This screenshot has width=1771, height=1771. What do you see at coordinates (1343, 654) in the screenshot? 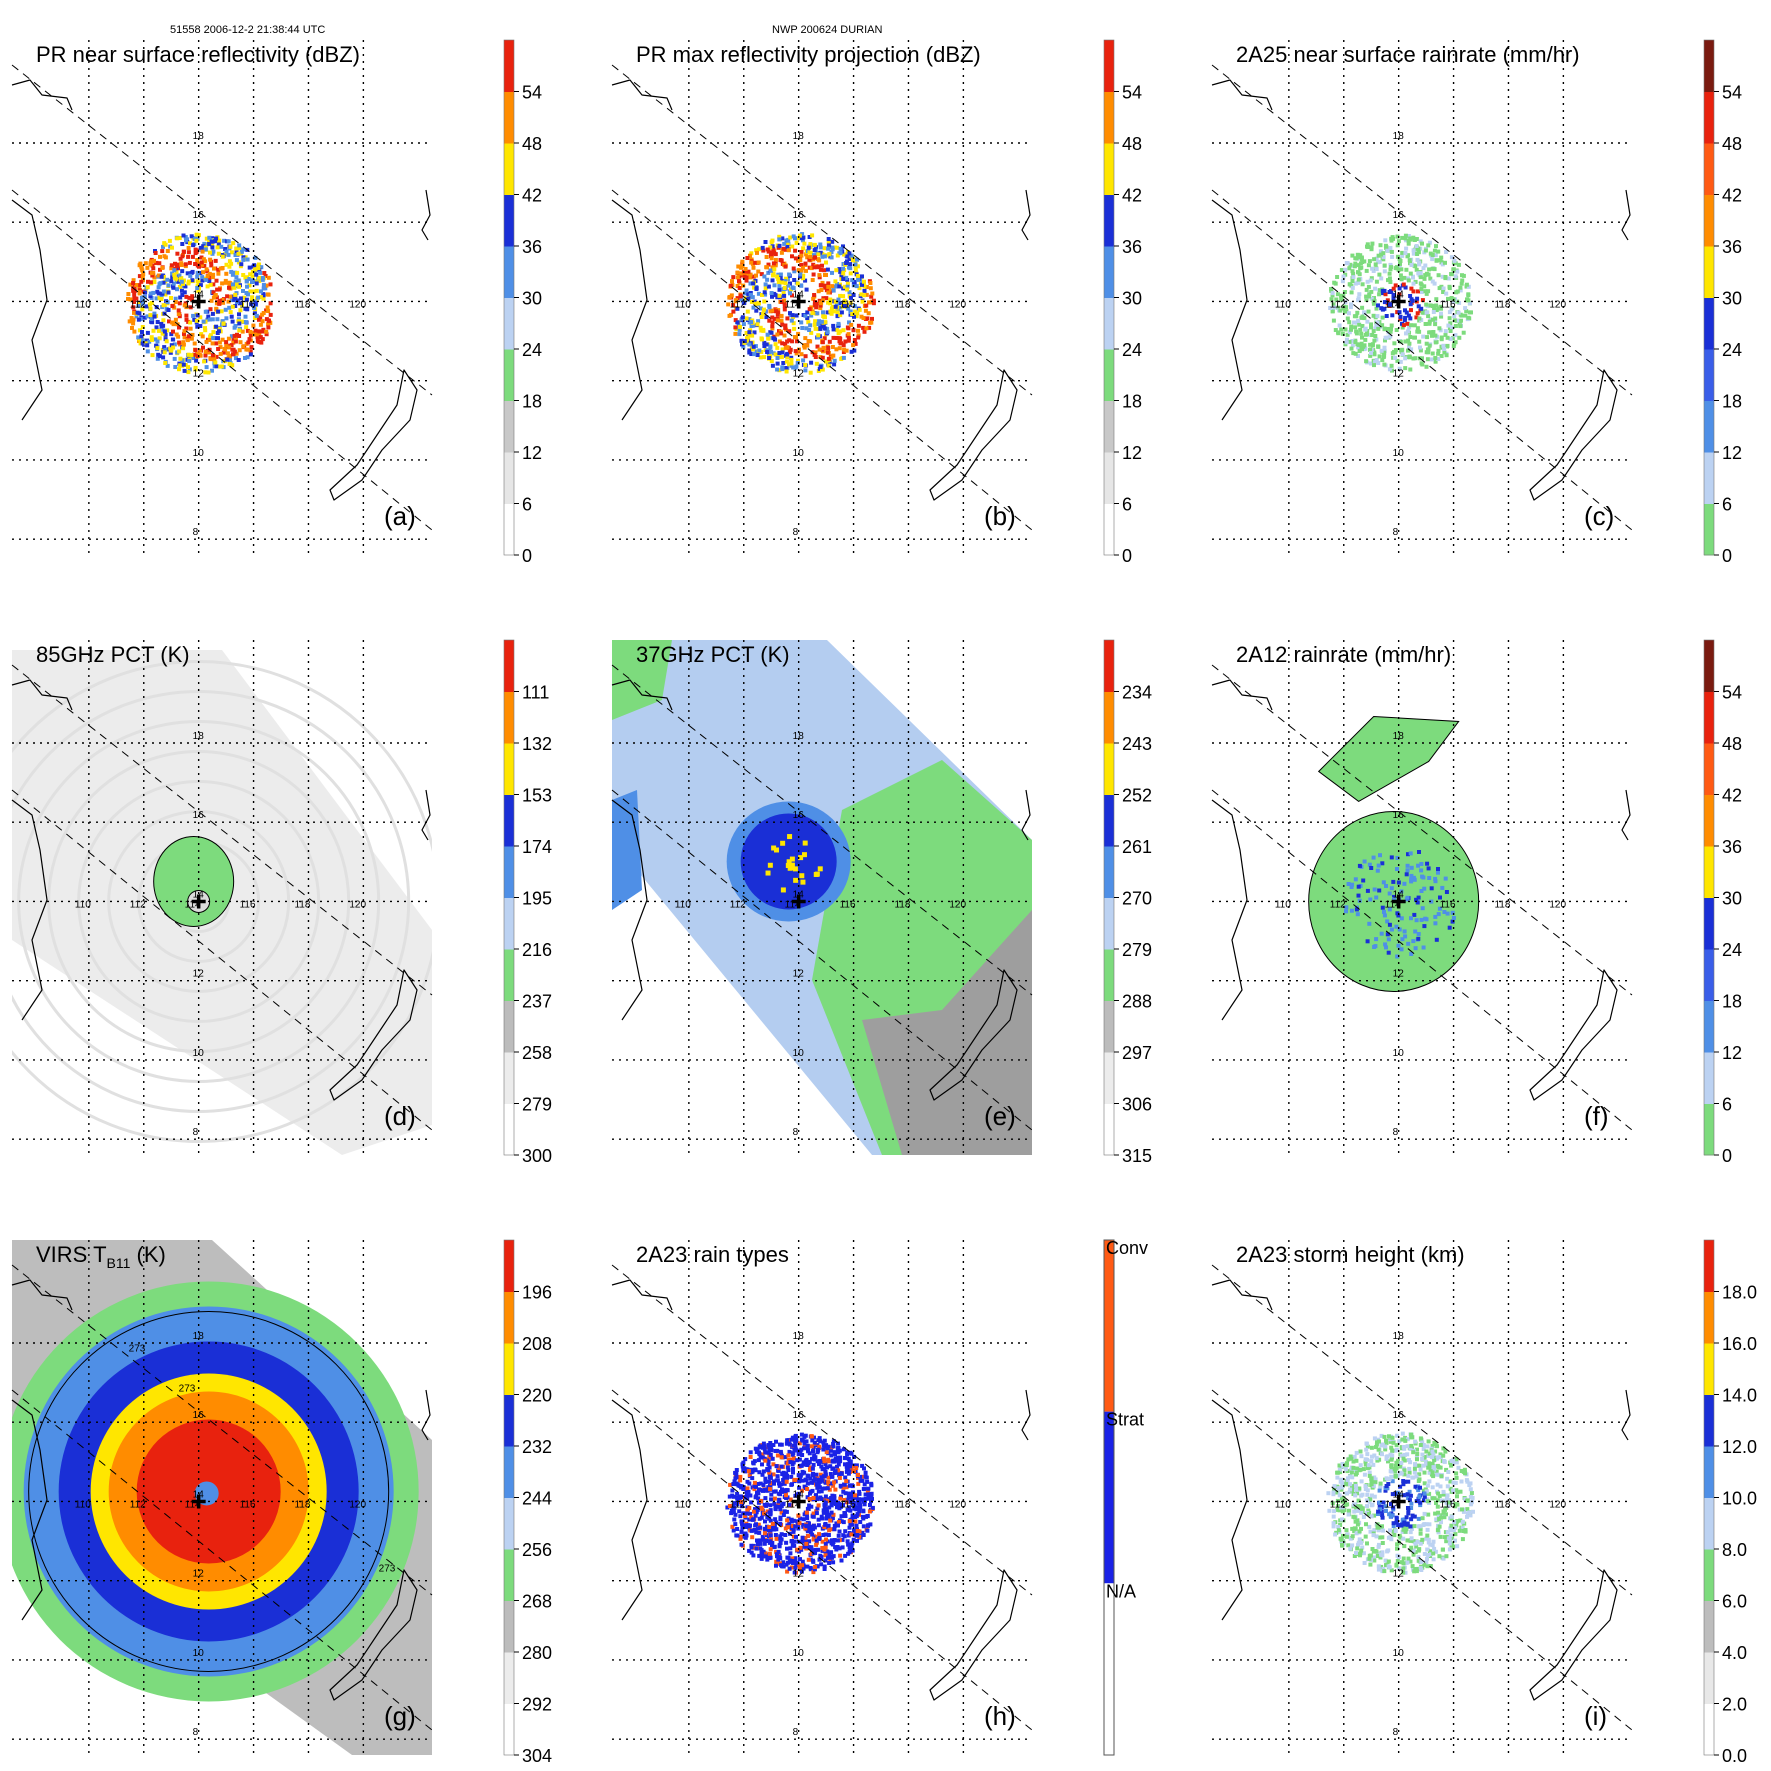
I see `panel-title-f: 2A12 rainrate (mm/hr)` at bounding box center [1343, 654].